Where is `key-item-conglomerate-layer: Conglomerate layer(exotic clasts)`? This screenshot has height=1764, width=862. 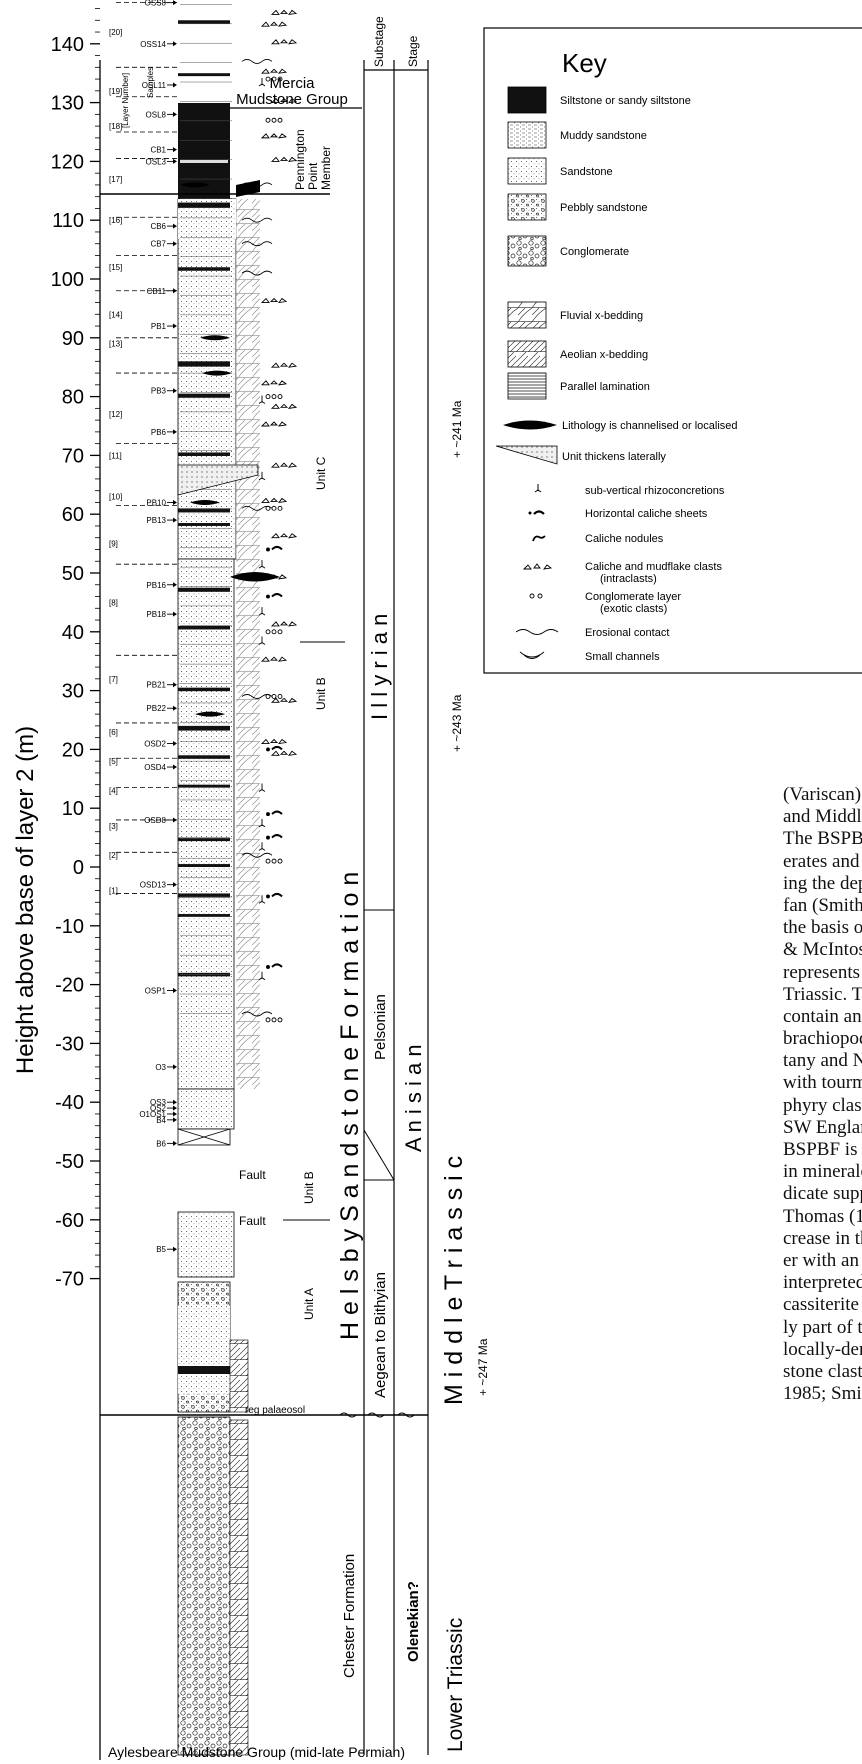
key-item-conglomerate-layer: Conglomerate layer(exotic clasts) is located at coordinates (605, 603).